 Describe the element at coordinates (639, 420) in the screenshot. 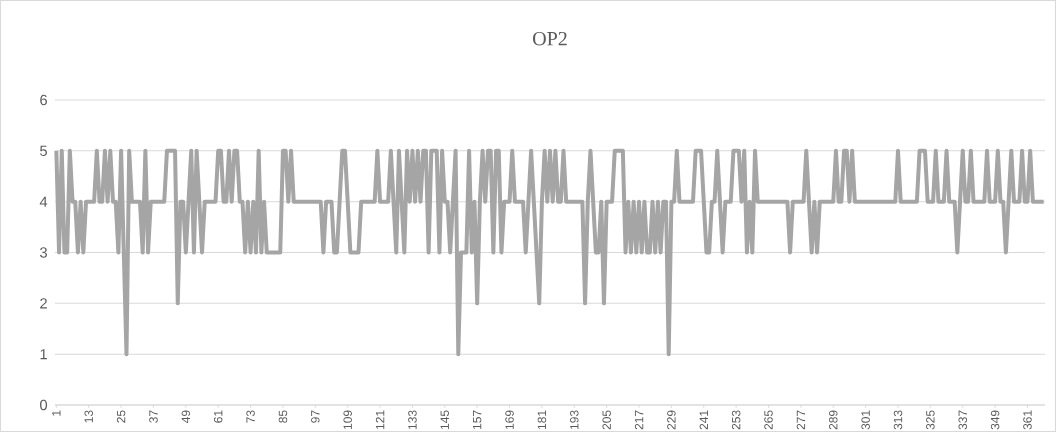

I see `x-tick-label: 217` at that location.